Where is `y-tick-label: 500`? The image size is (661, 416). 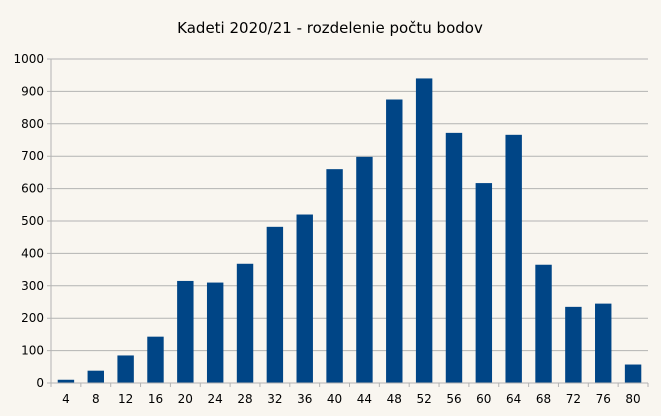 y-tick-label: 500 is located at coordinates (32, 221).